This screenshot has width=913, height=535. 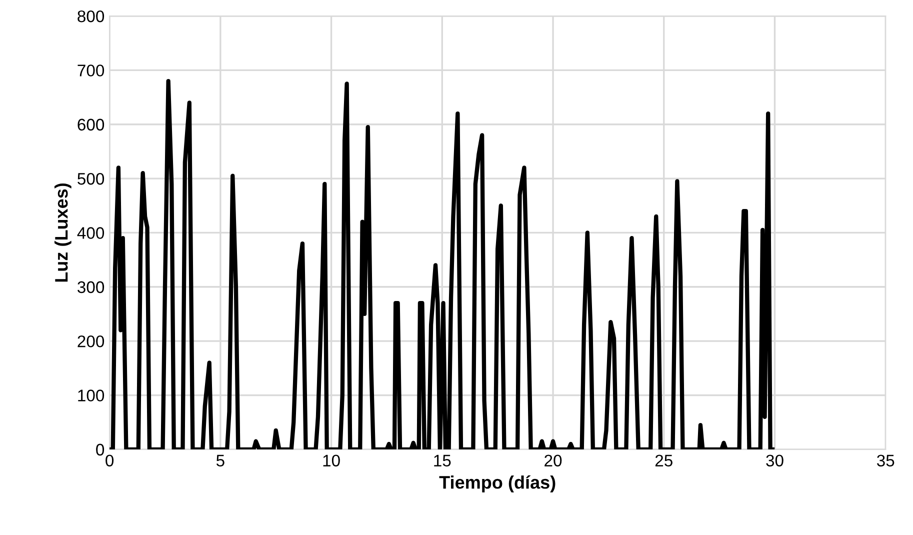 I want to click on x-axis-title: Tiempo (días), so click(x=497, y=483).